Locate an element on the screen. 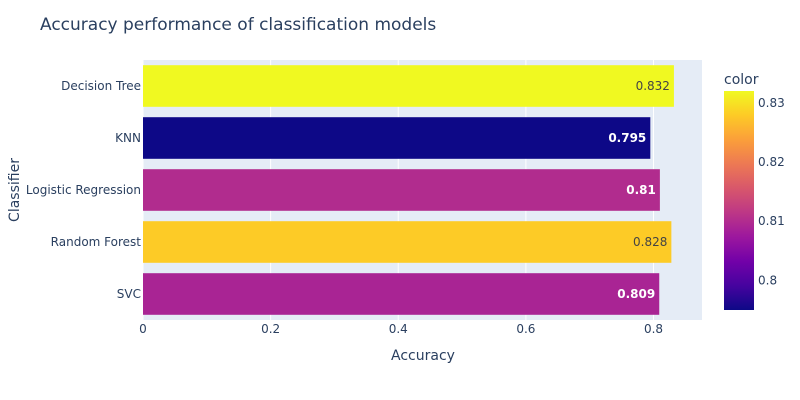 The height and width of the screenshot is (400, 800). x-axis-ticks: 0 0.2 0.4 0.6 0.8 is located at coordinates (401, 329).